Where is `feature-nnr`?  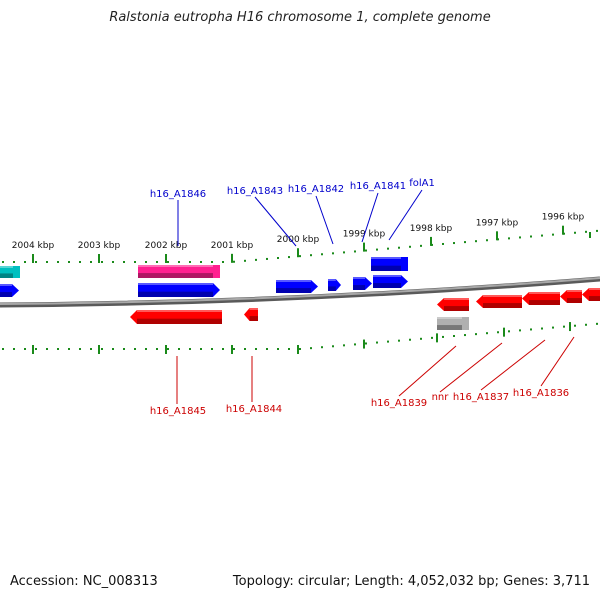
feature-nnr is located at coordinates (499, 301).